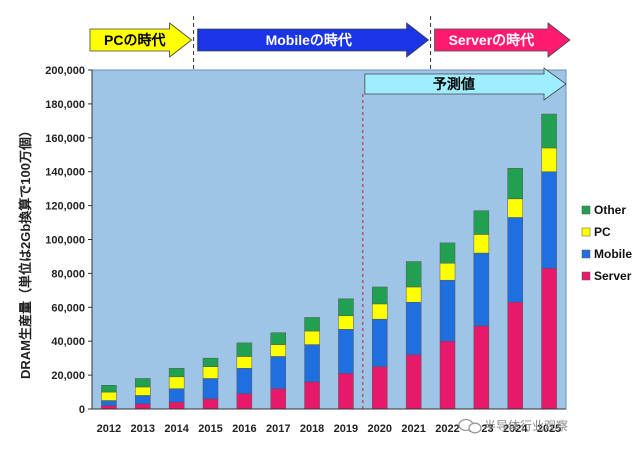 This screenshot has width=641, height=449. What do you see at coordinates (447, 310) in the screenshot?
I see `bar-mobile-2022` at bounding box center [447, 310].